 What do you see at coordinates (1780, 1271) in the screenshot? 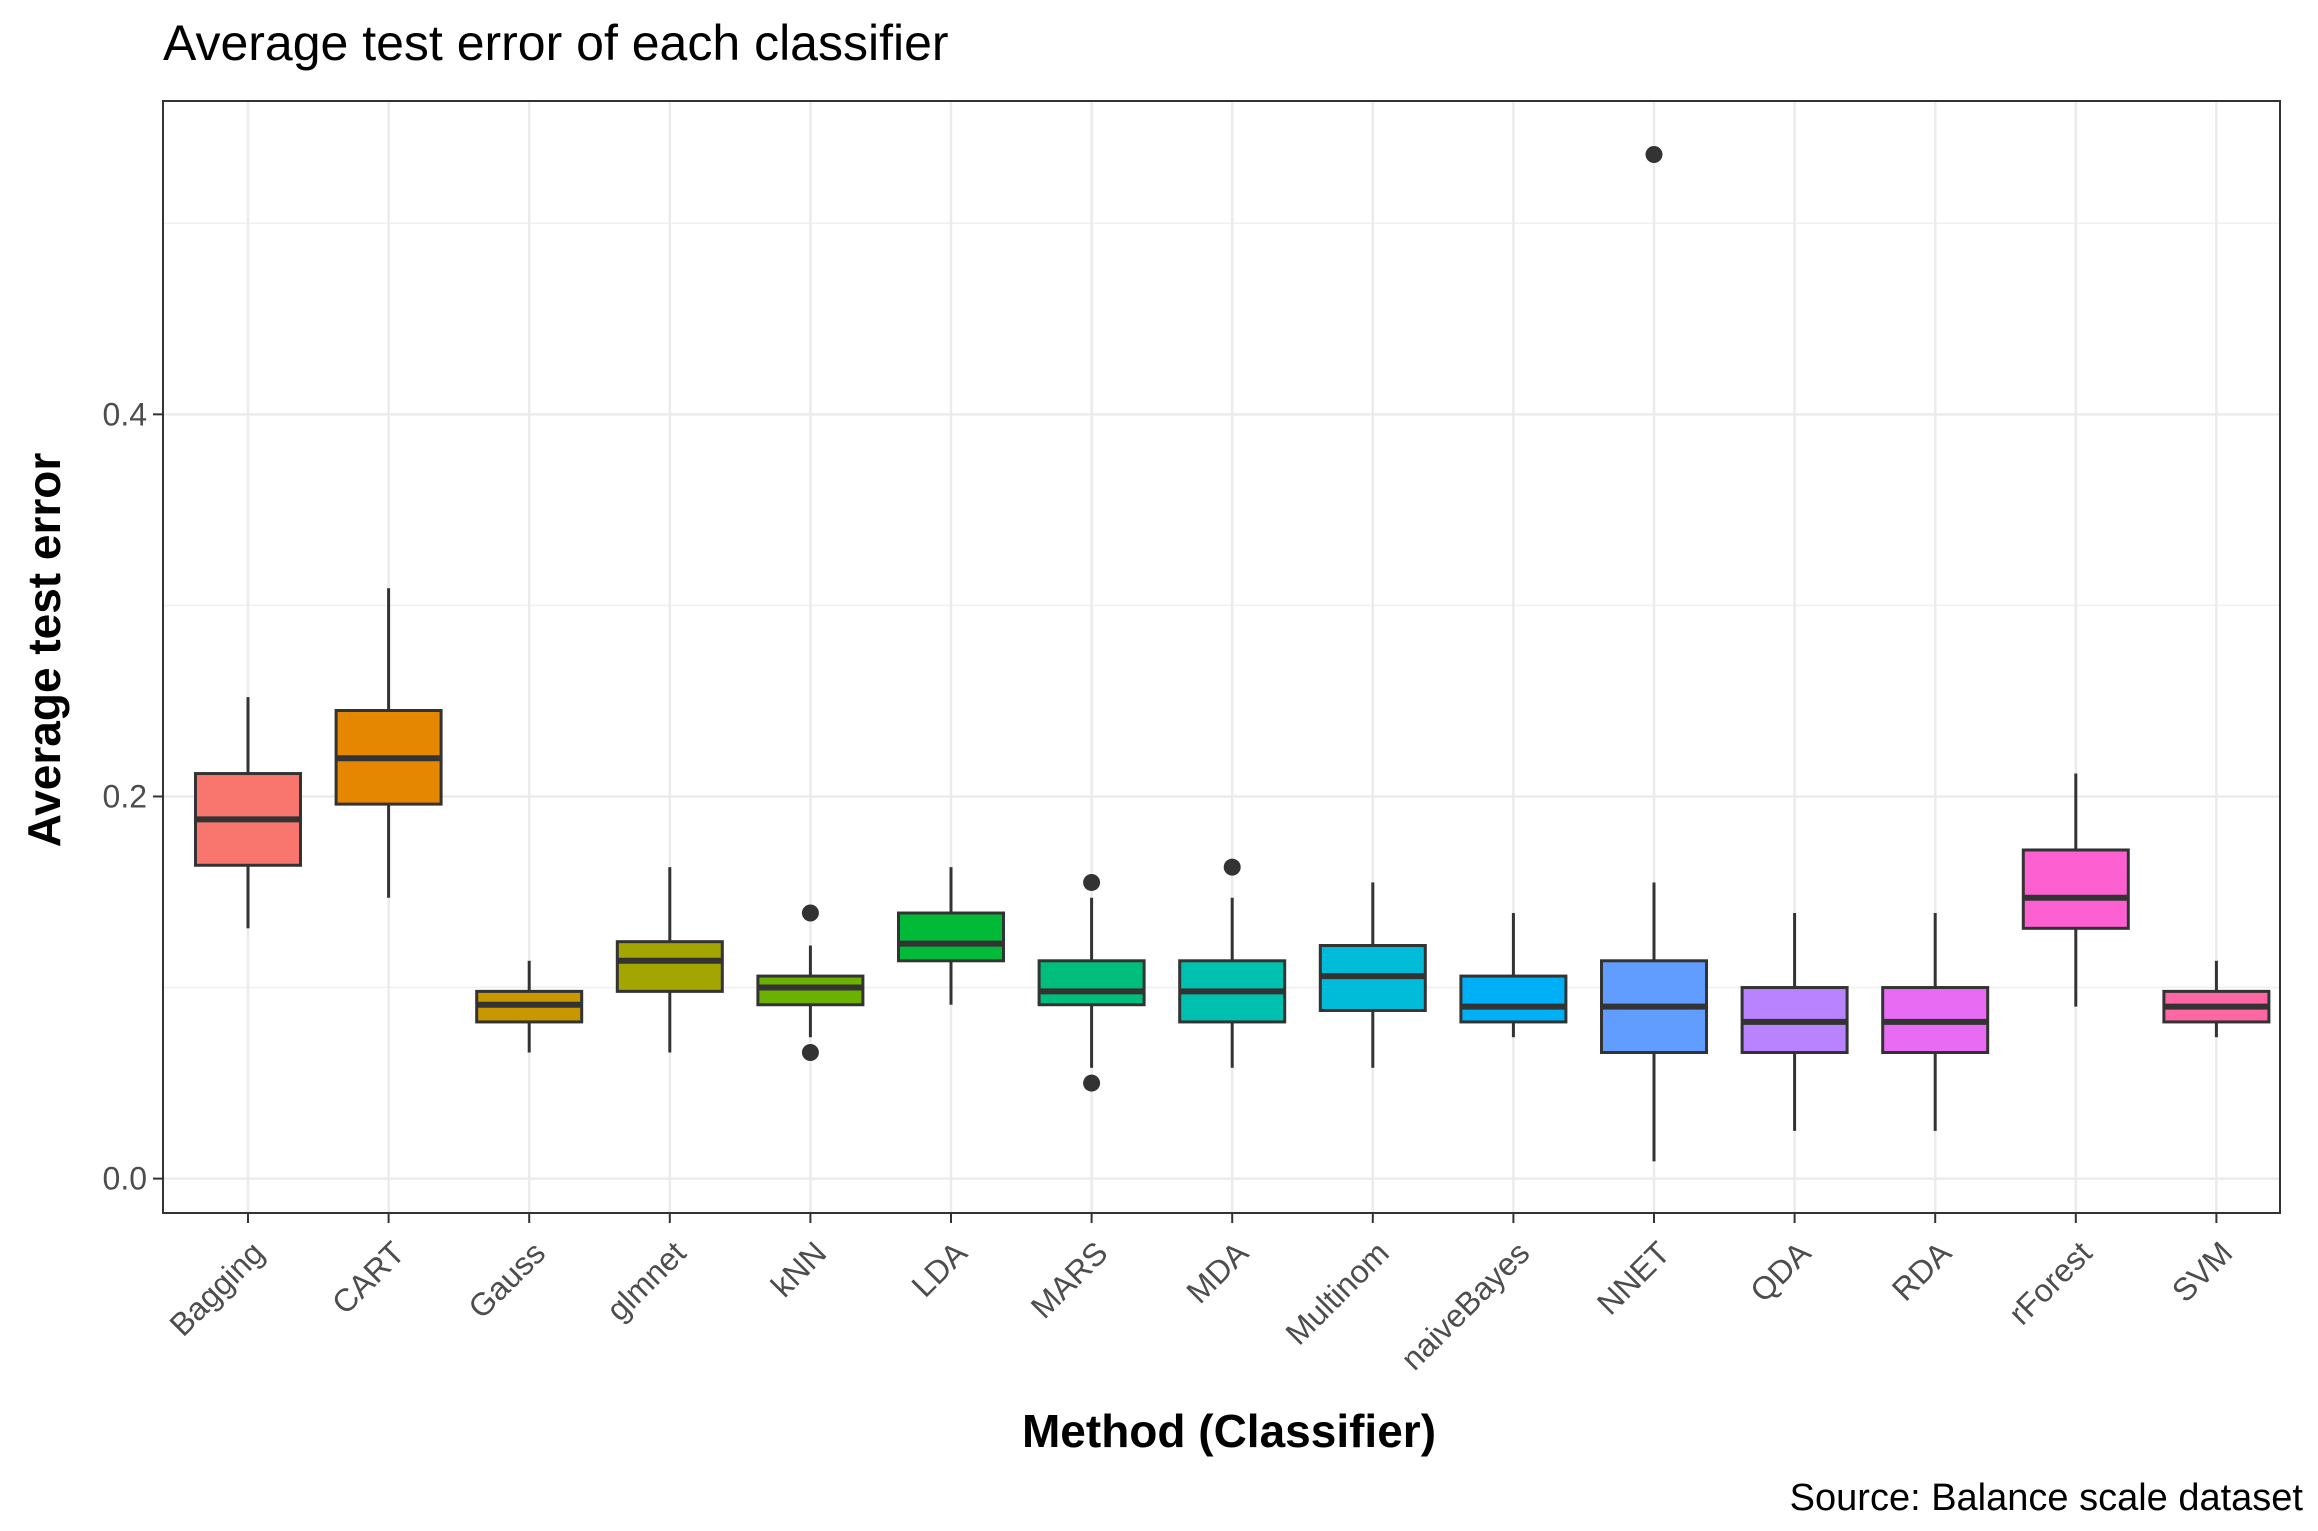
I see `x-tick-label: QDA` at bounding box center [1780, 1271].